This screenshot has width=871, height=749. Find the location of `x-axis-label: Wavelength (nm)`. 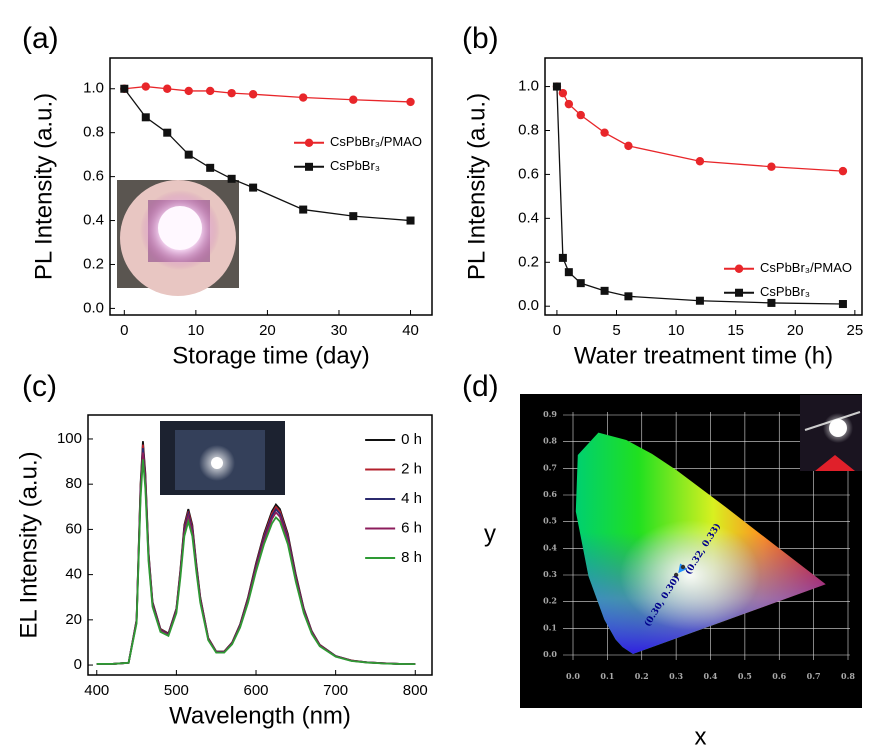

x-axis-label: Wavelength (nm) is located at coordinates (260, 715).